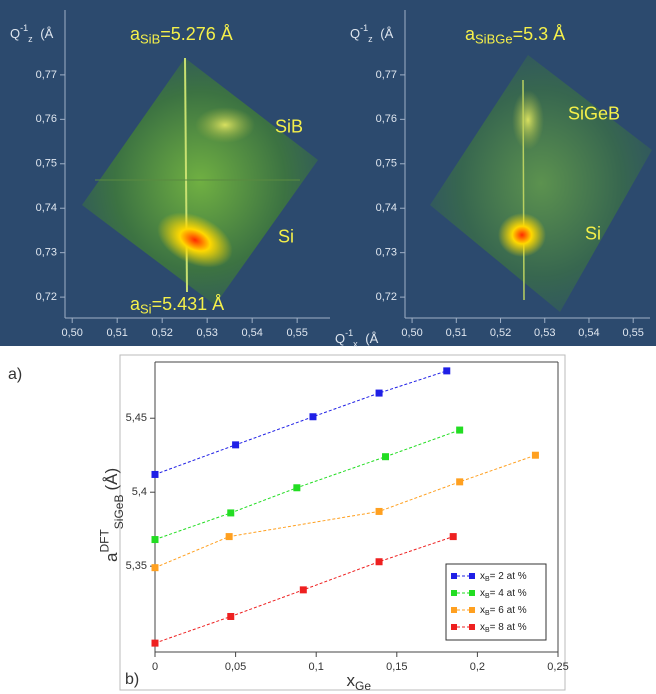  What do you see at coordinates (300, 422) in the screenshot?
I see `series-line` at bounding box center [300, 422].